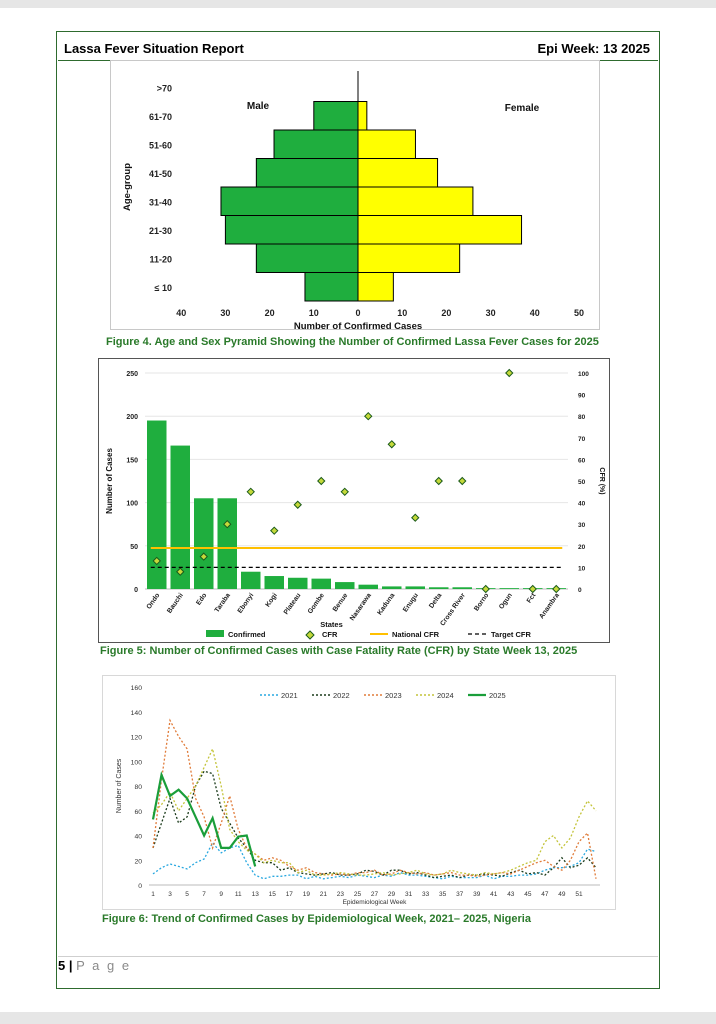 The height and width of the screenshot is (1024, 716). What do you see at coordinates (426, 894) in the screenshot?
I see `x-tick-label: 33` at bounding box center [426, 894].